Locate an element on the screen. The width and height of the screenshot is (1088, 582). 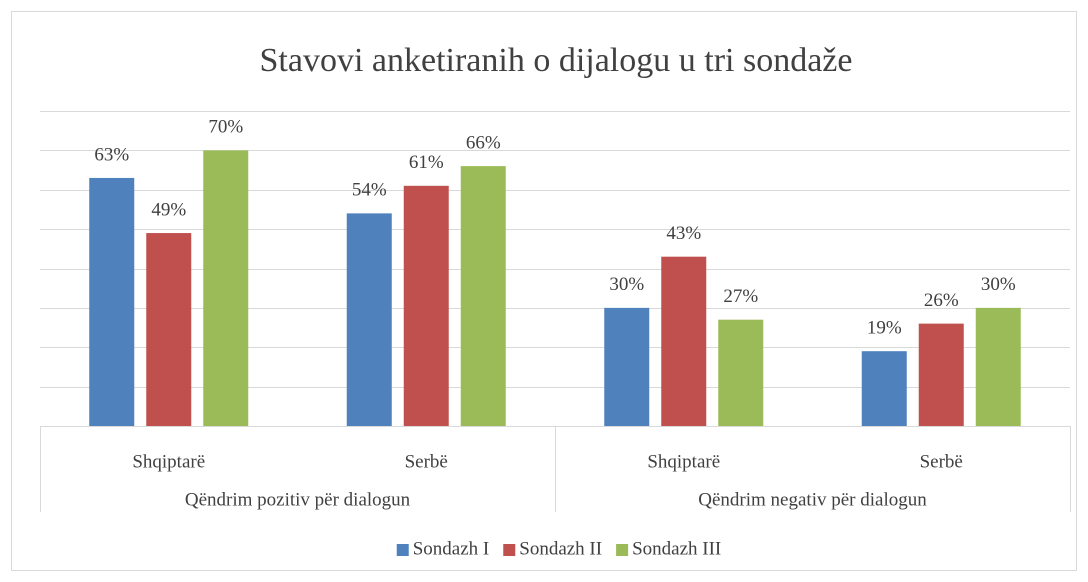
value-label: 70% is located at coordinates (225, 127).